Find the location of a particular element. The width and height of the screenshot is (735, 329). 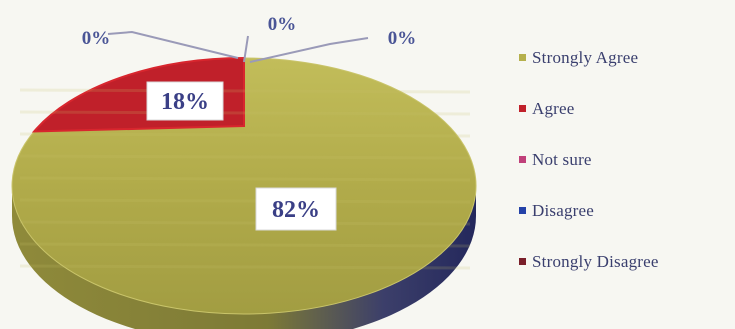

slice-label-not-sure: 0% is located at coordinates (96, 38).